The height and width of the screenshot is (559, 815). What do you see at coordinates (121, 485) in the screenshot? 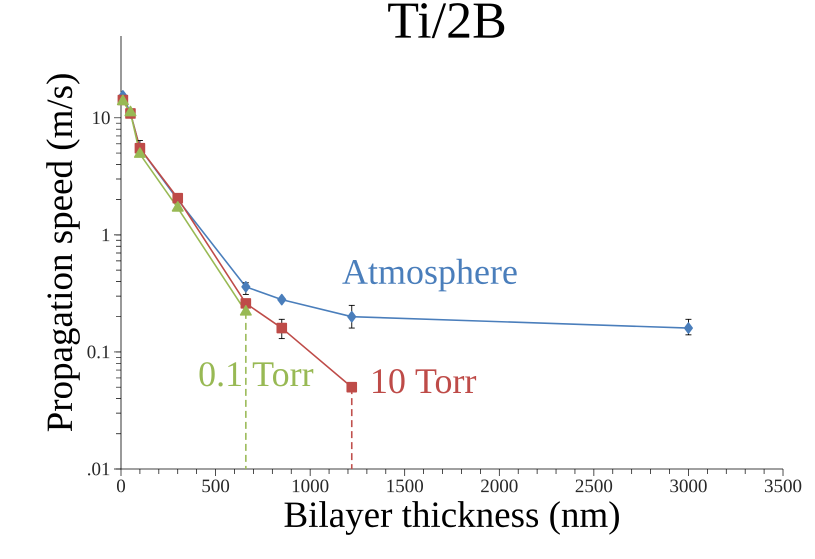
I see `x-tick-label: 0` at bounding box center [121, 485].